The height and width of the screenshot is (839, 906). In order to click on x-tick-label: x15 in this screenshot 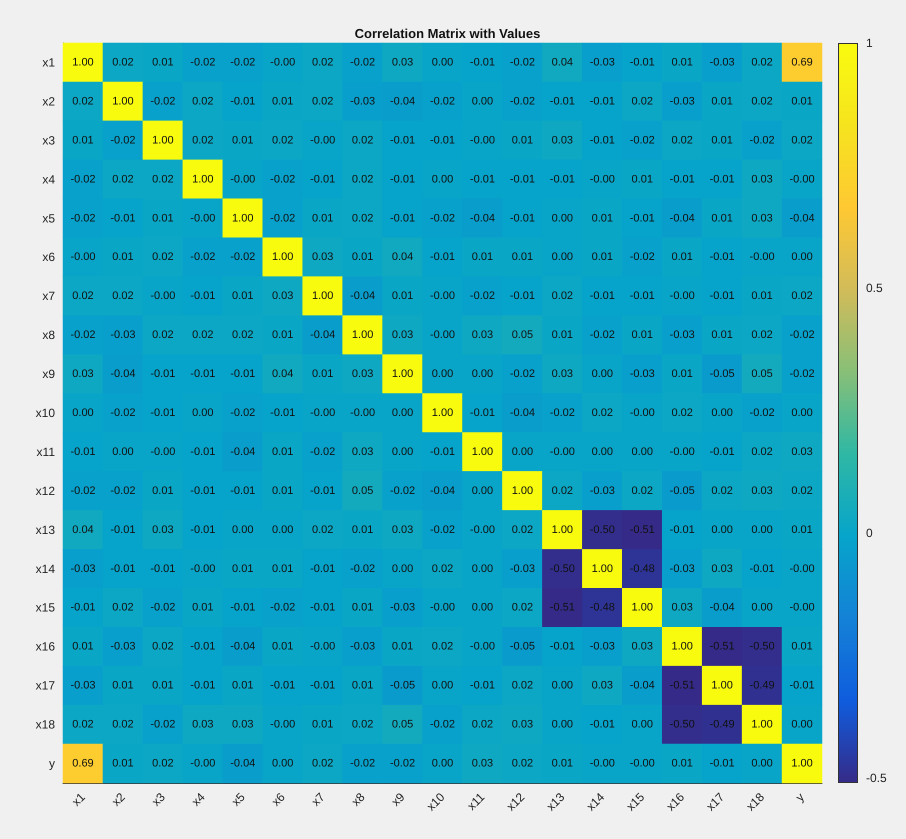, I will do `click(636, 802)`.